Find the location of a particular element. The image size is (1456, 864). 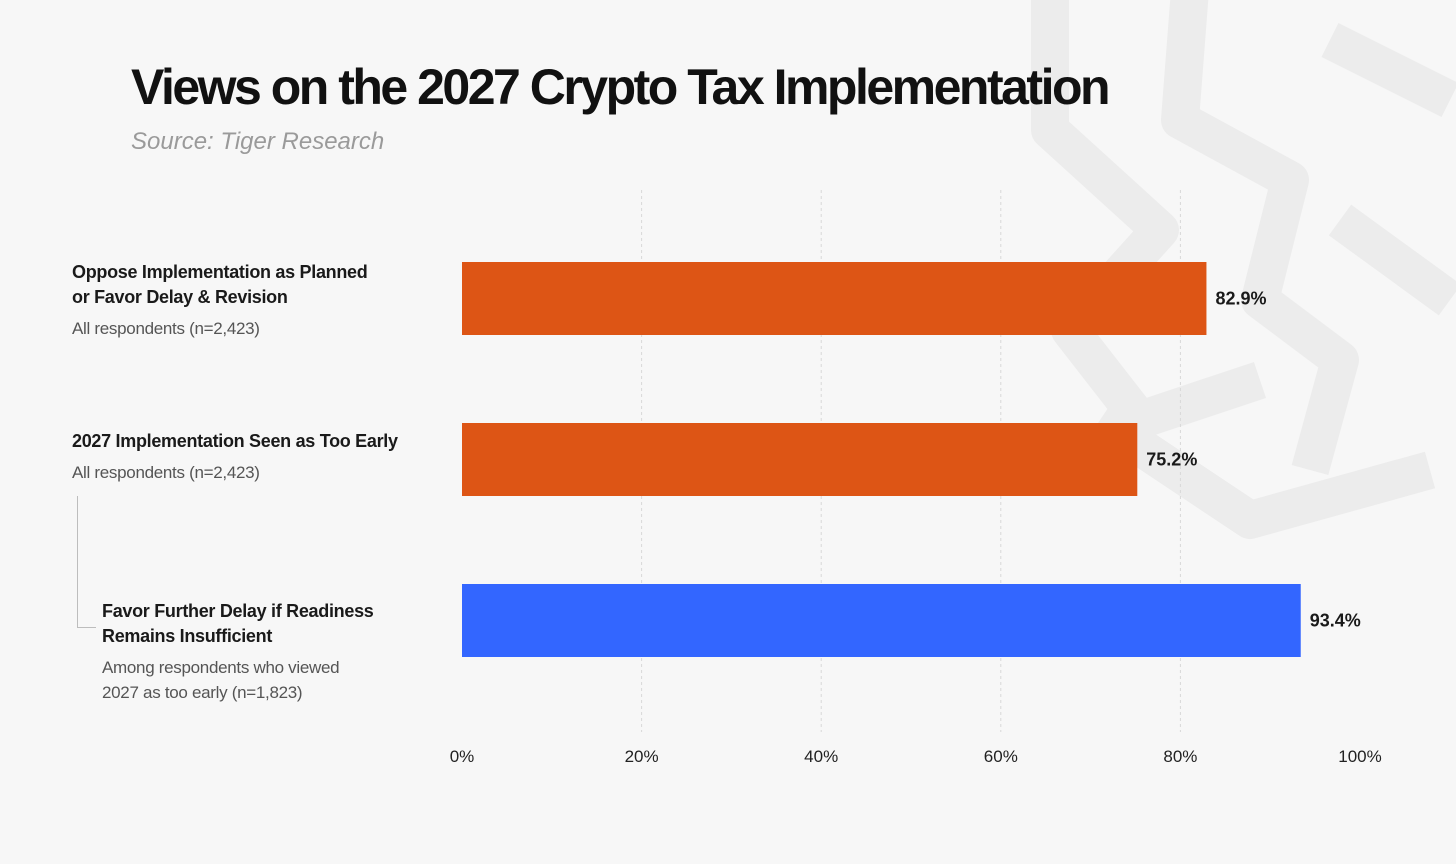

category-name: 2027 Implementation Seen as Too Early is located at coordinates (235, 441).